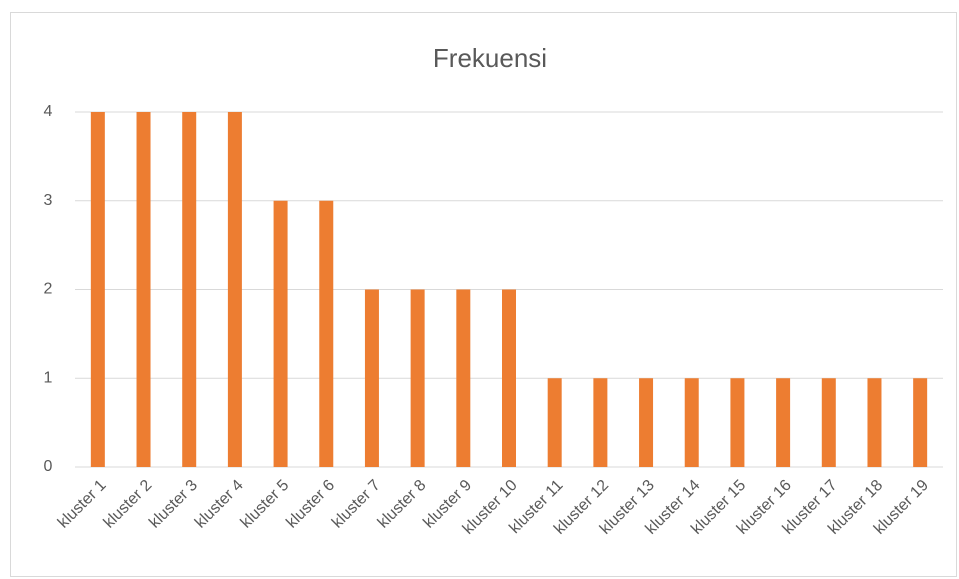  Describe the element at coordinates (48, 289) in the screenshot. I see `y-tick-label: 2` at that location.